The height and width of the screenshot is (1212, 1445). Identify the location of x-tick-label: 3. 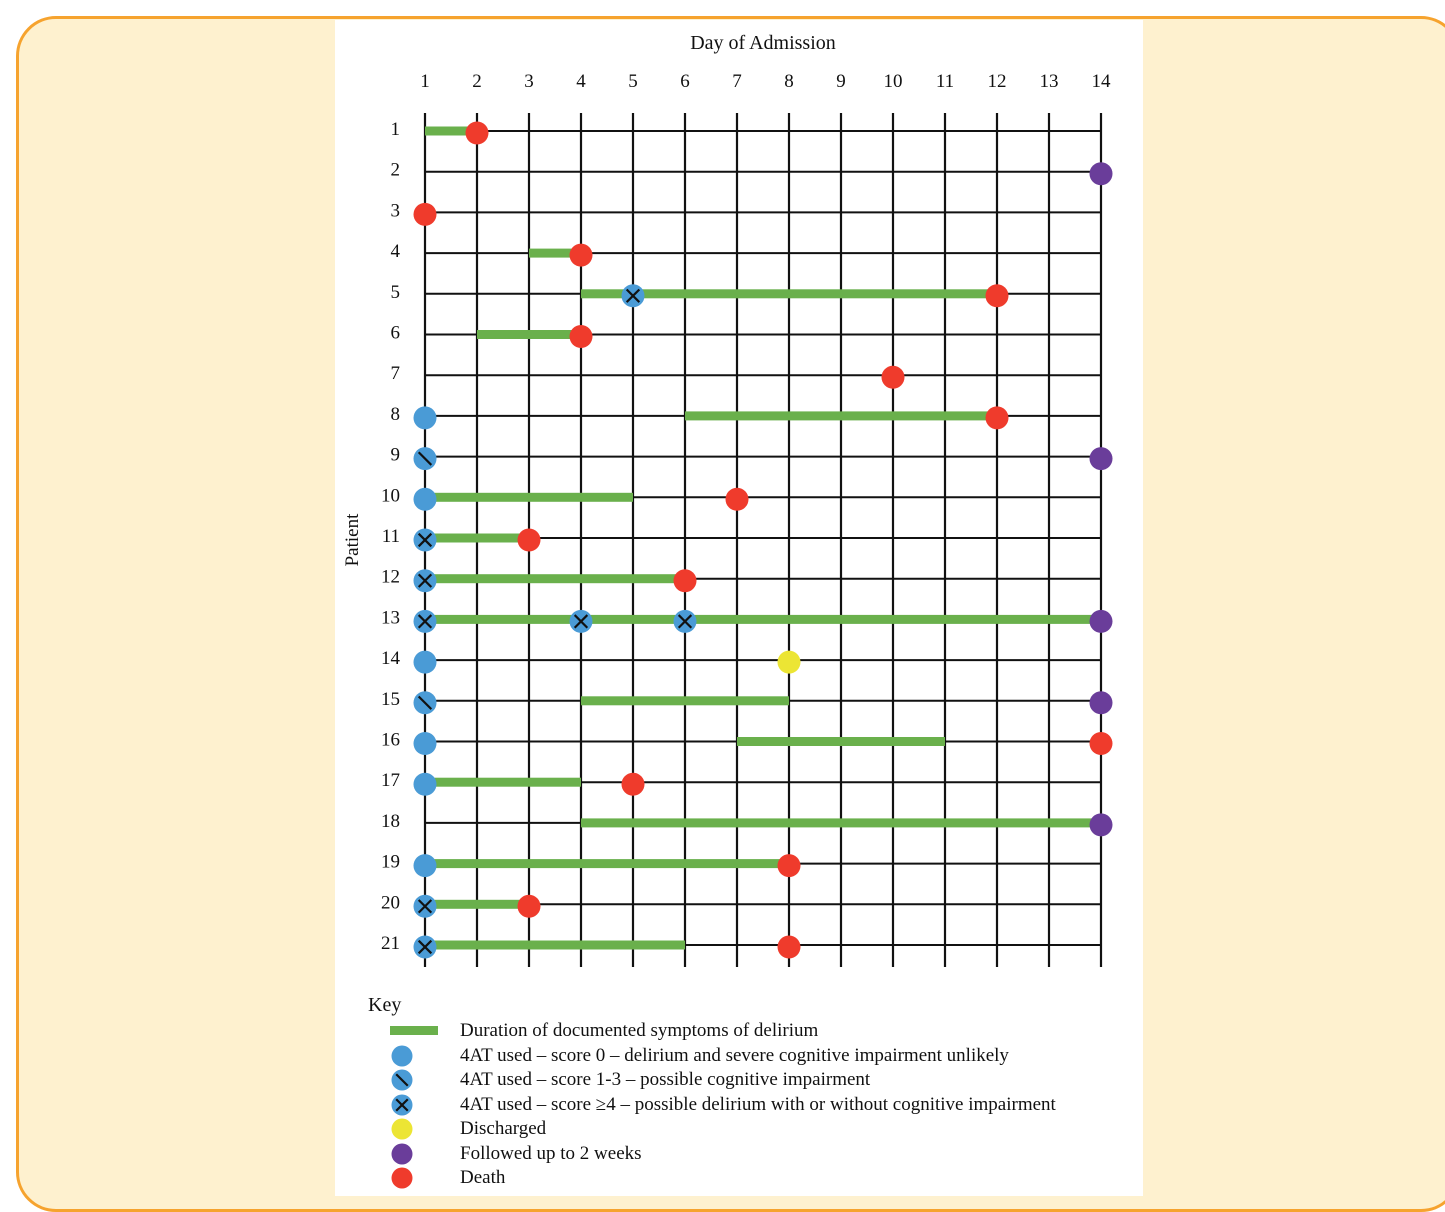
(529, 81).